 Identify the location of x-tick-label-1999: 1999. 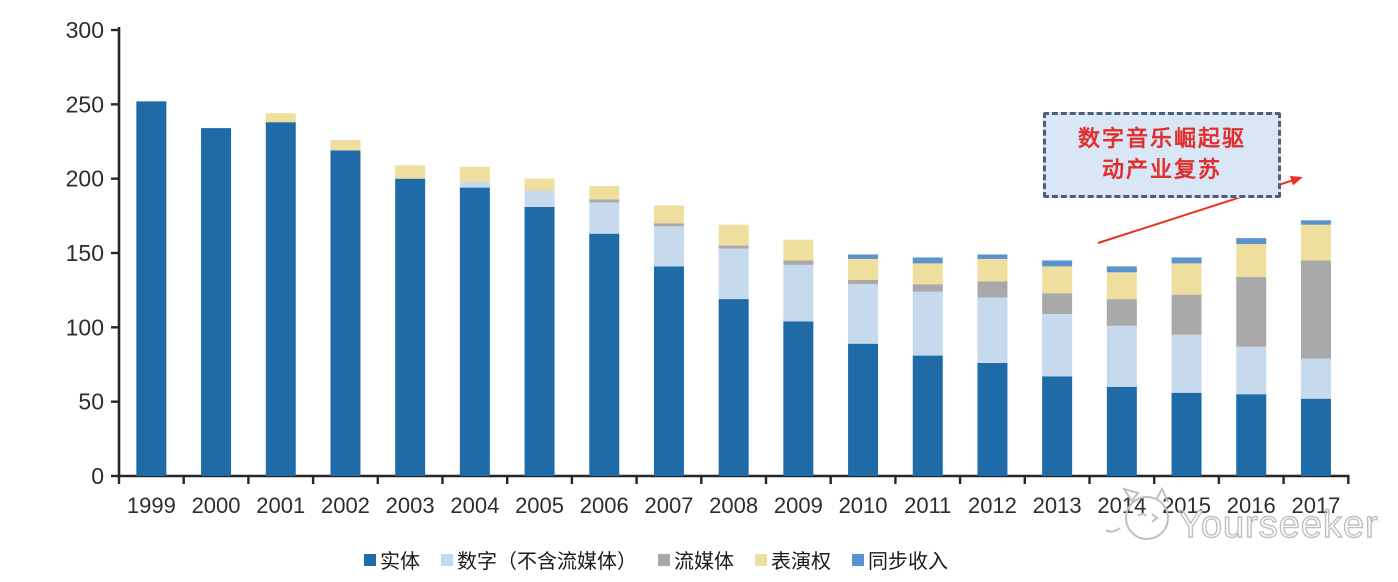
(151, 505).